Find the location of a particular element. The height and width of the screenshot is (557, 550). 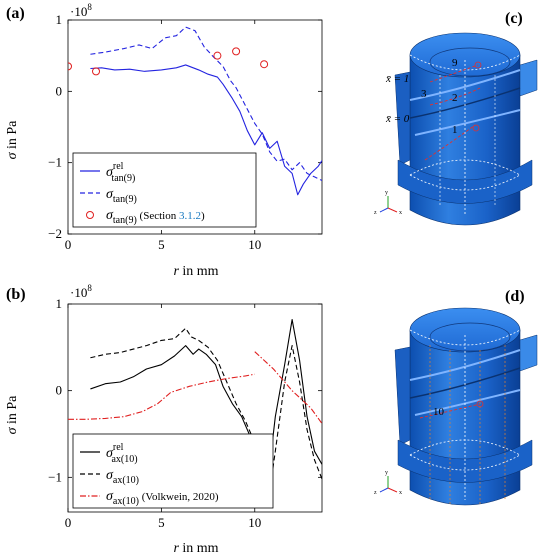

x-tick-label-b: 0 is located at coordinates (68, 522).